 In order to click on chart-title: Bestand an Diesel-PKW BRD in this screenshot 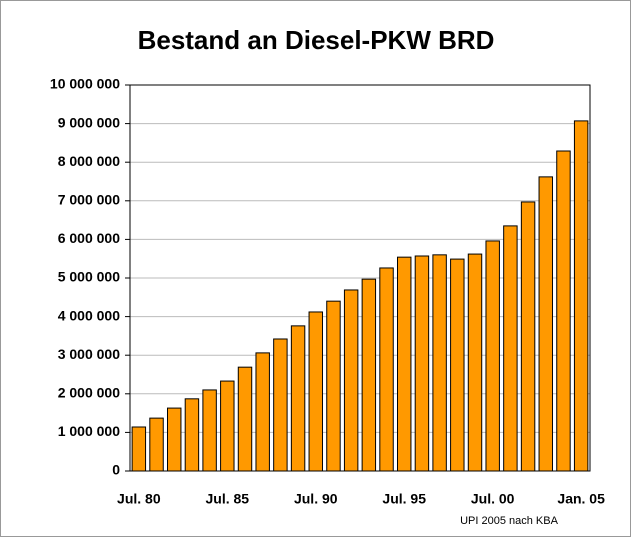, I will do `click(316, 40)`.